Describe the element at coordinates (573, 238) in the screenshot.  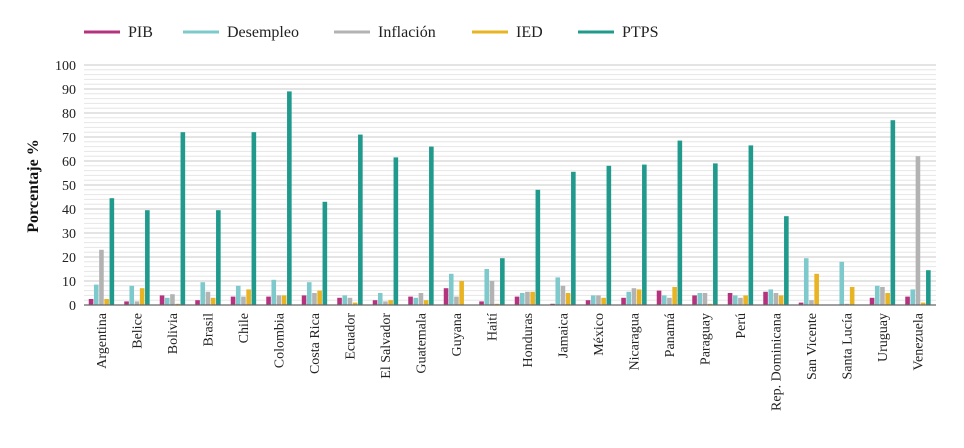
I see `bar-ptps-jamaica` at that location.